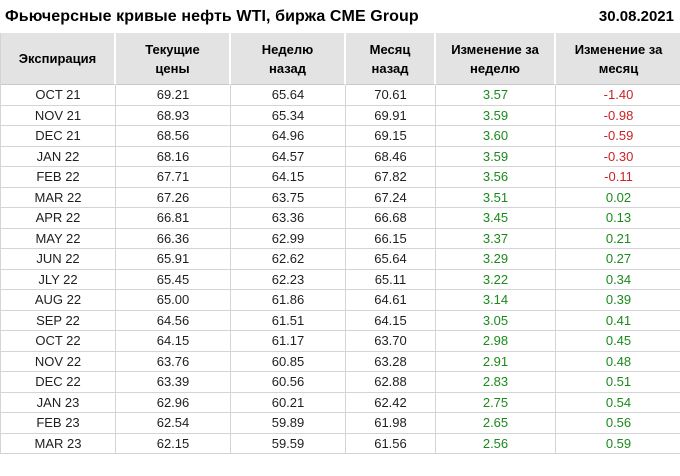  What do you see at coordinates (288, 320) in the screenshot?
I see `week-ago-cell: 61.51` at bounding box center [288, 320].